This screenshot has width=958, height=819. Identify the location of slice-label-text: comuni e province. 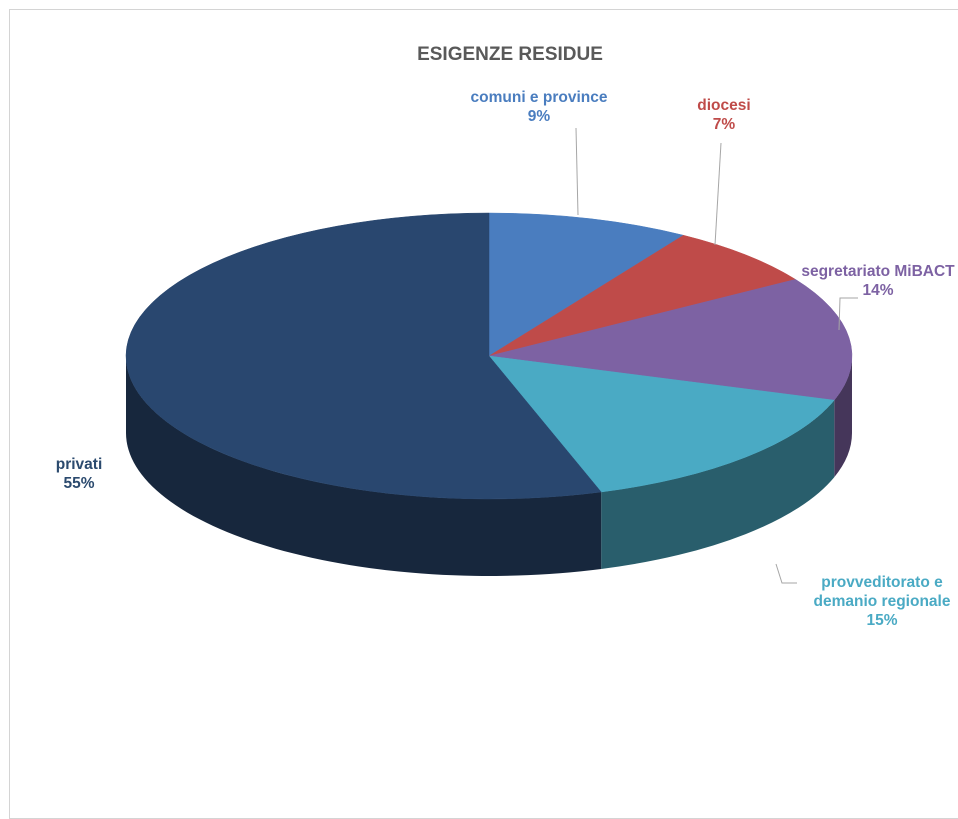
(539, 97).